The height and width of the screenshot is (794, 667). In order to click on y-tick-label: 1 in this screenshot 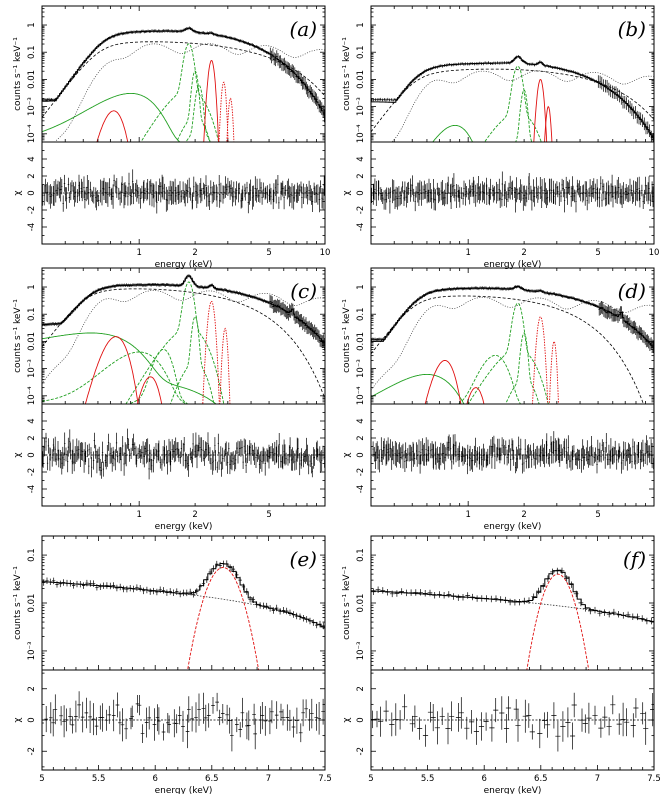, I will do `click(32, 24)`.